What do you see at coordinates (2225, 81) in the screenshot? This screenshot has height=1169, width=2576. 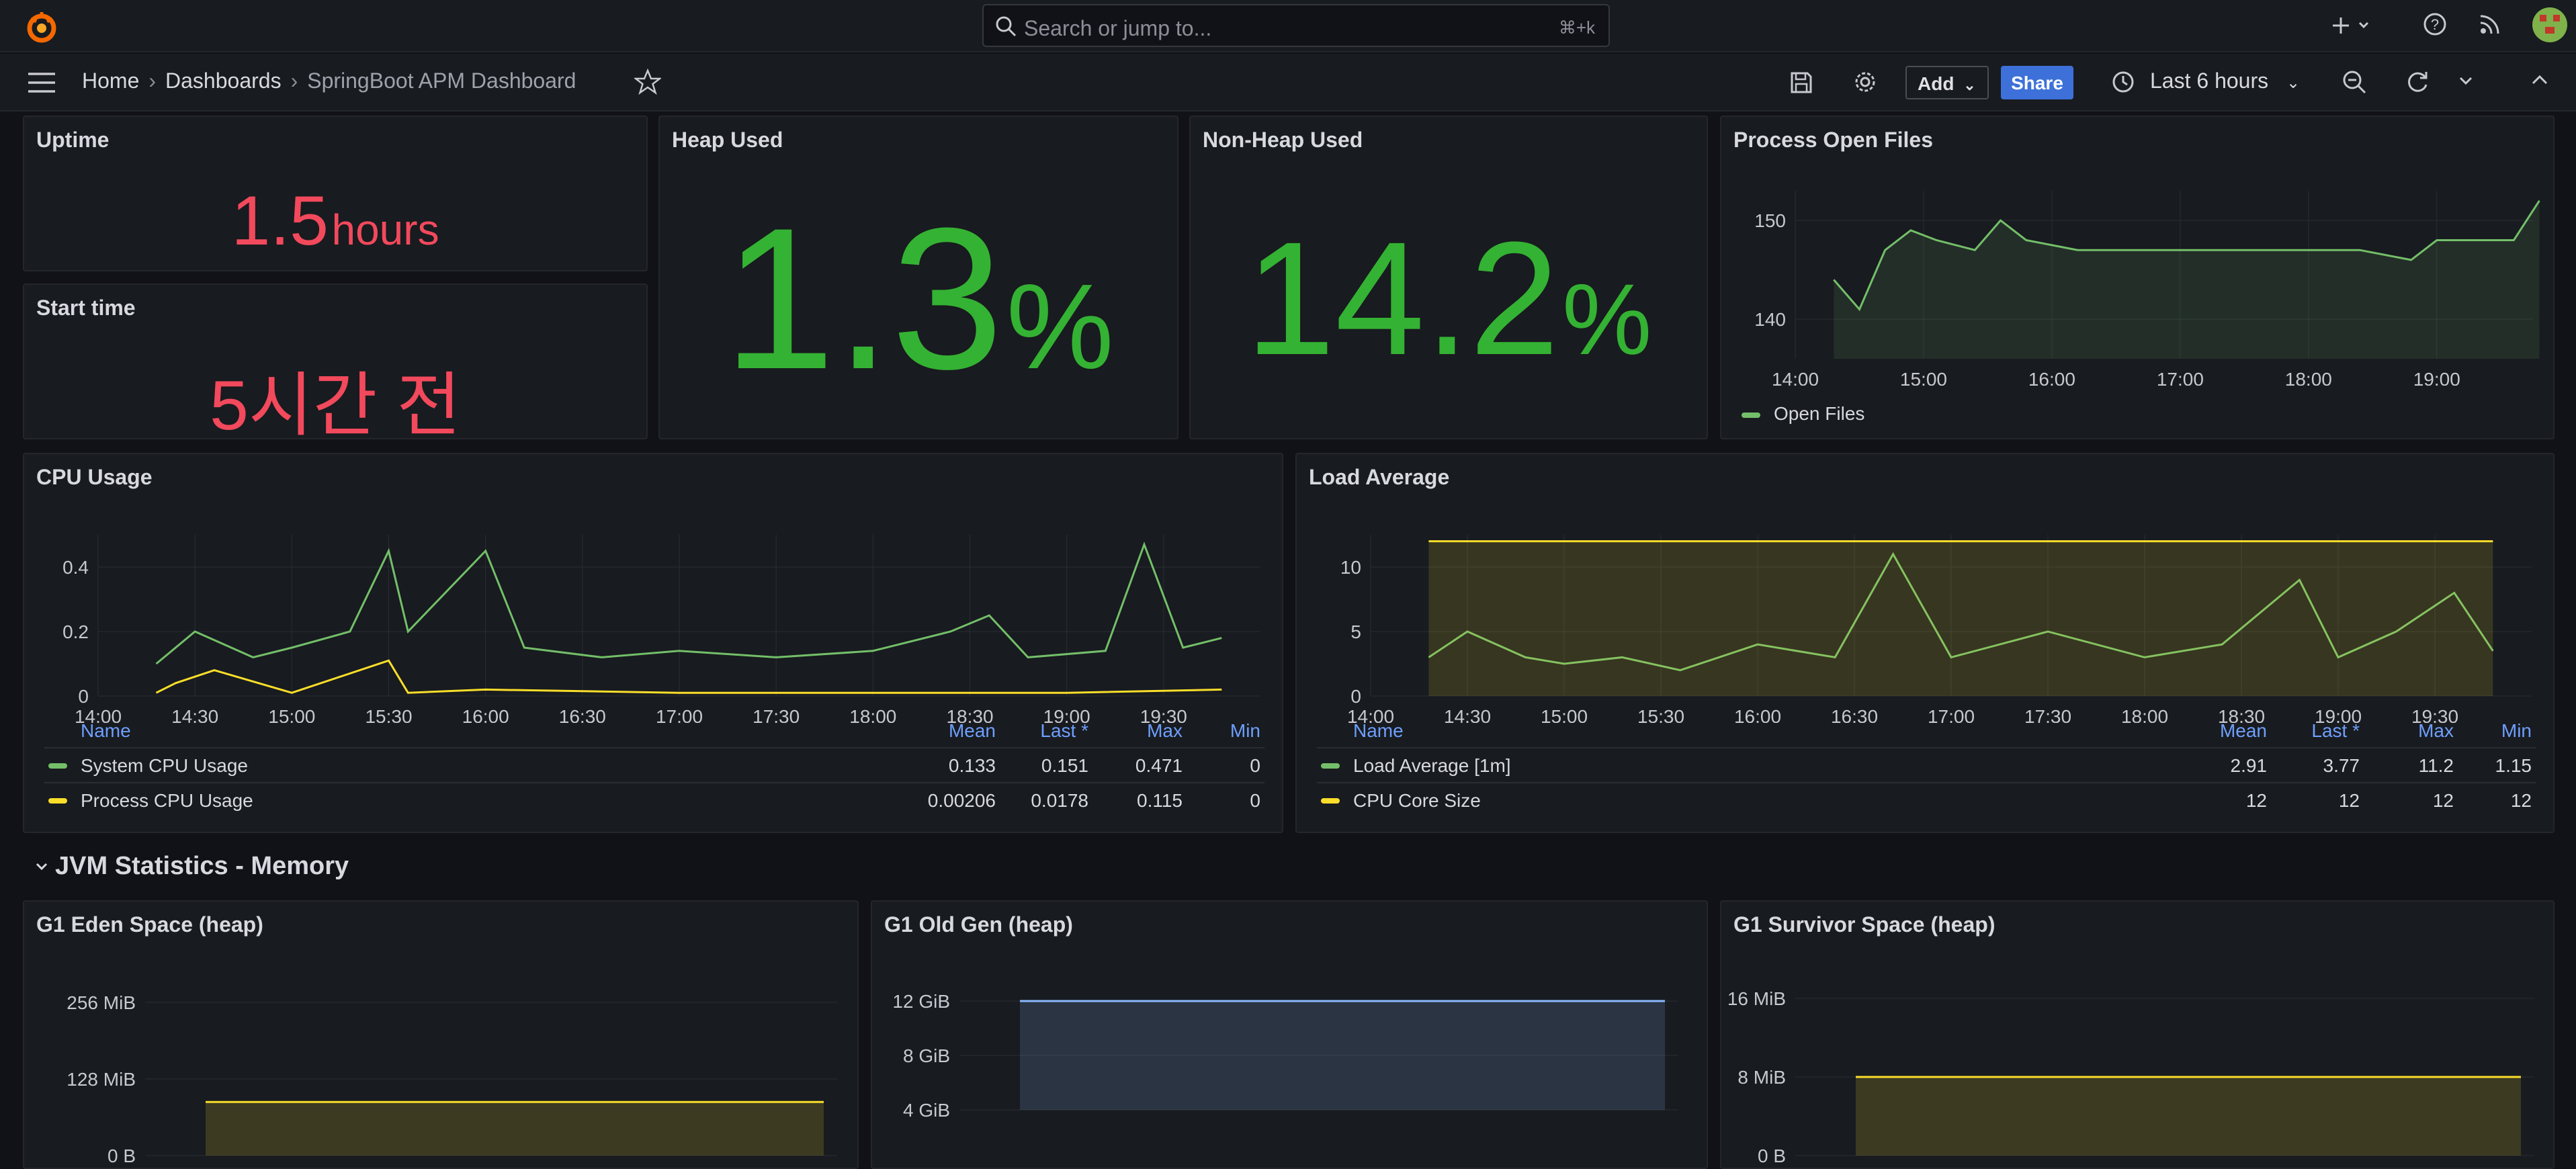 I see `time-range-picker: Last 6 hours ⌄` at bounding box center [2225, 81].